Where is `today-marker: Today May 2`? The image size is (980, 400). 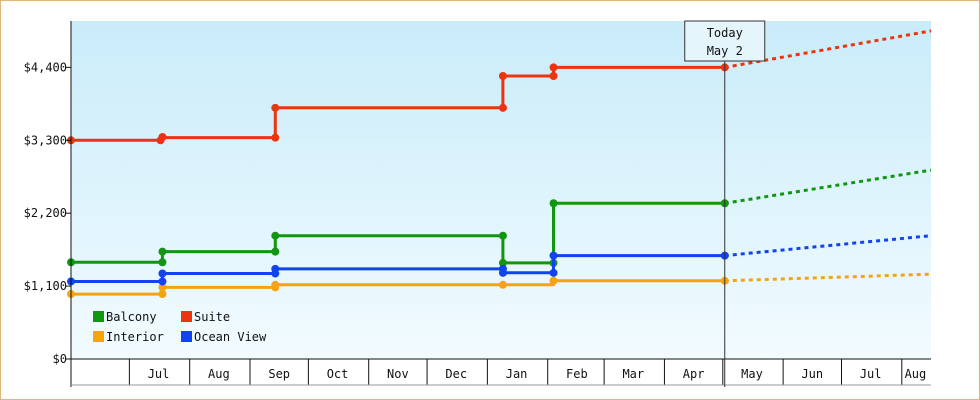 today-marker: Today May 2 is located at coordinates (725, 203).